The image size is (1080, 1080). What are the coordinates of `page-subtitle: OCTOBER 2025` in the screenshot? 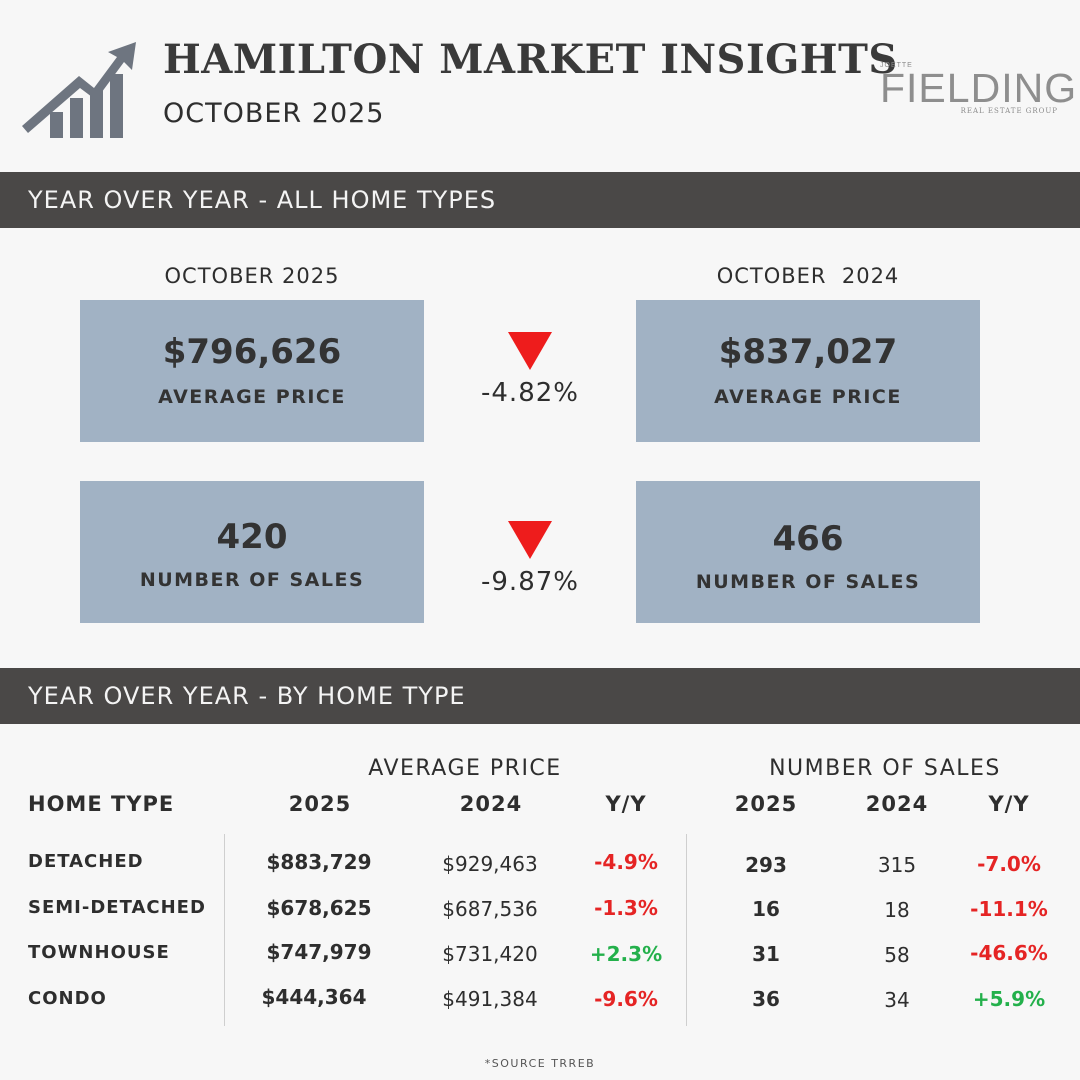 It's located at (274, 113).